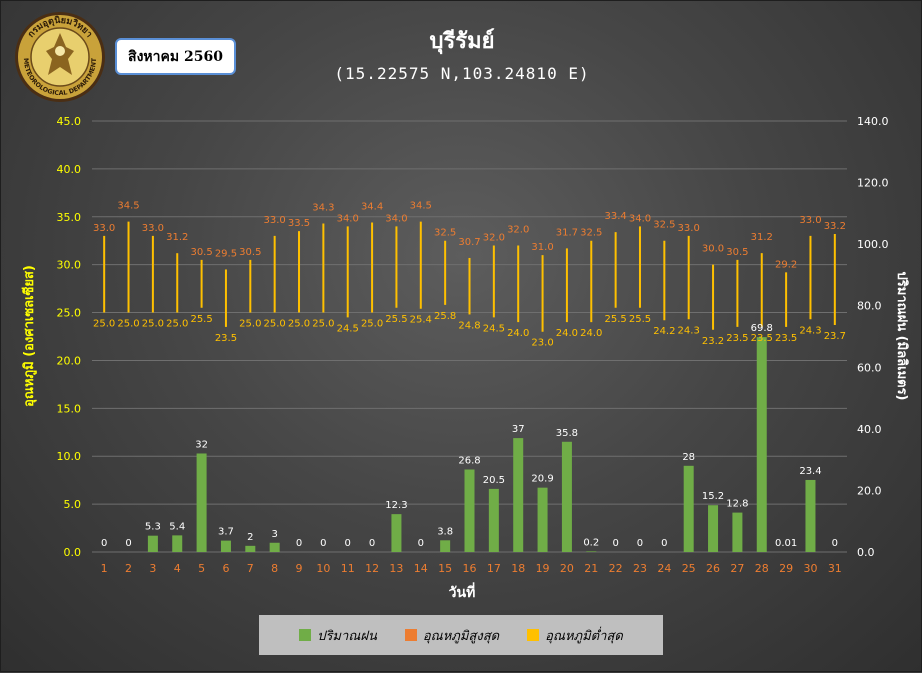  What do you see at coordinates (591, 333) in the screenshot?
I see `temp-min-label: 24.0` at bounding box center [591, 333].